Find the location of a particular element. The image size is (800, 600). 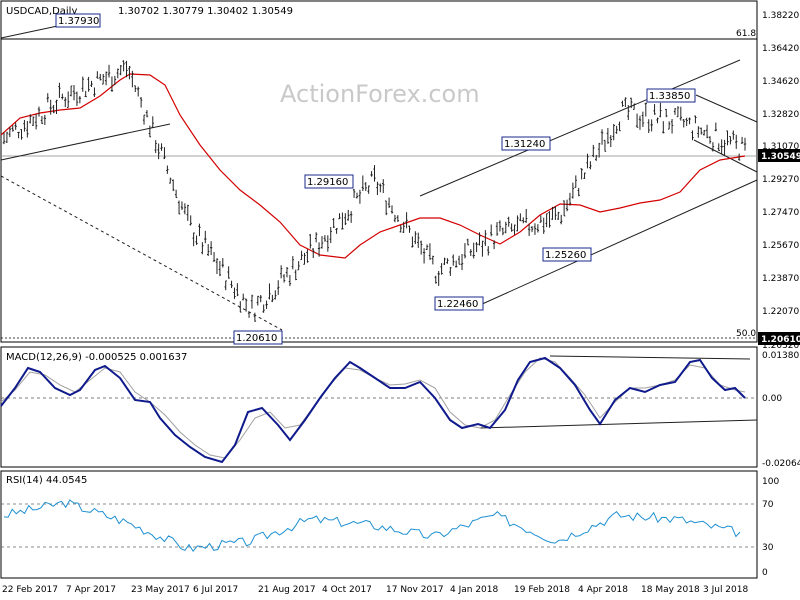

callout-1-22460-text: 1.22460 is located at coordinates (457, 304).